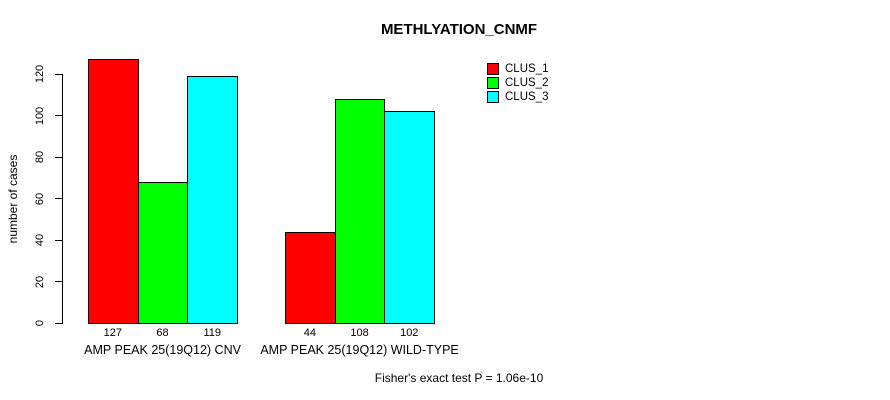  I want to click on bar-clus_2-group2, so click(360, 211).